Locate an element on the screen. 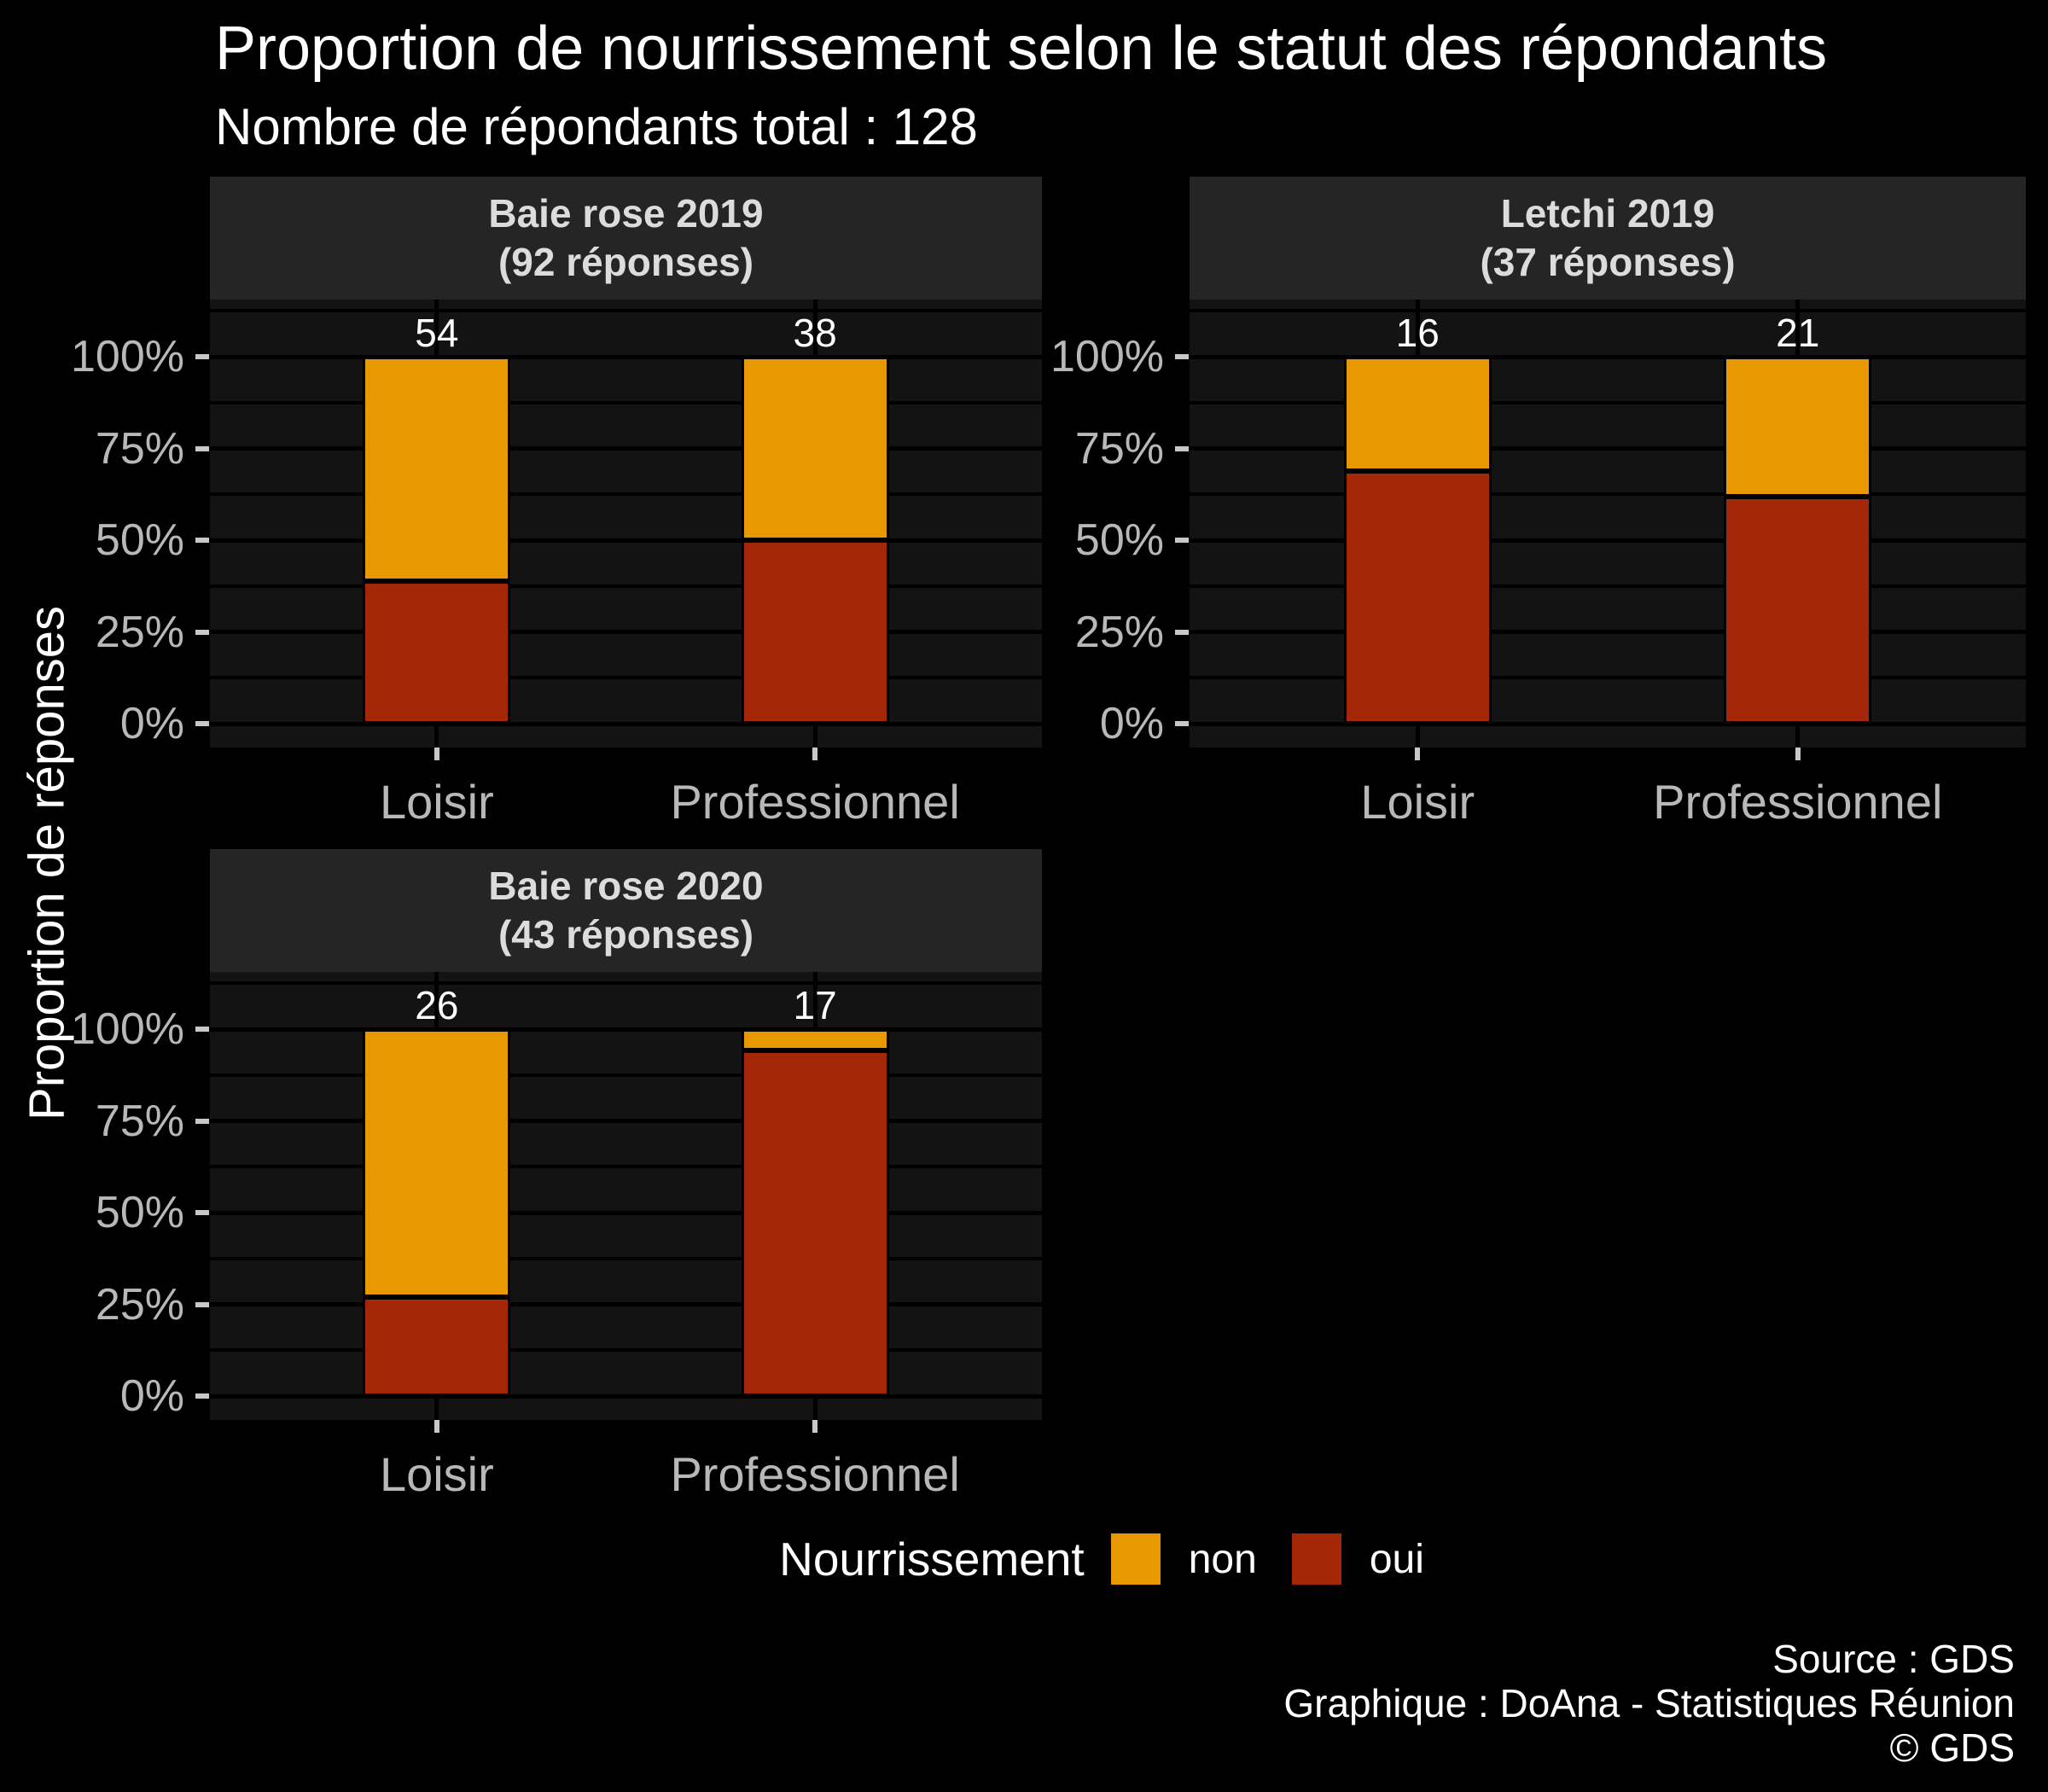 This screenshot has width=2048, height=1792. footer-copyright: © GDS is located at coordinates (1952, 1747).